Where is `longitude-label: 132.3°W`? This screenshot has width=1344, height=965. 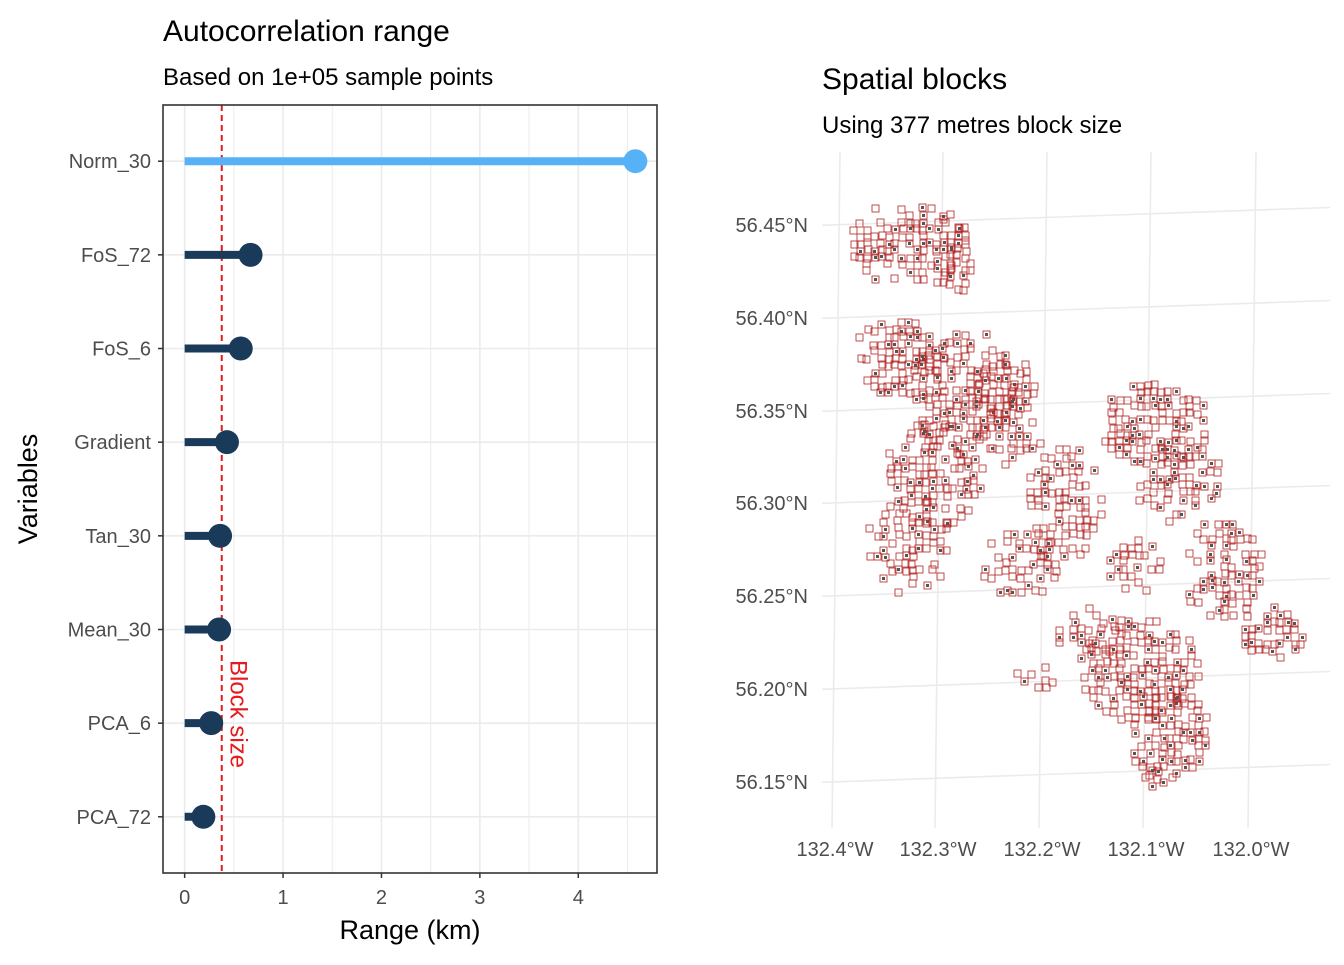 longitude-label: 132.3°W is located at coordinates (938, 850).